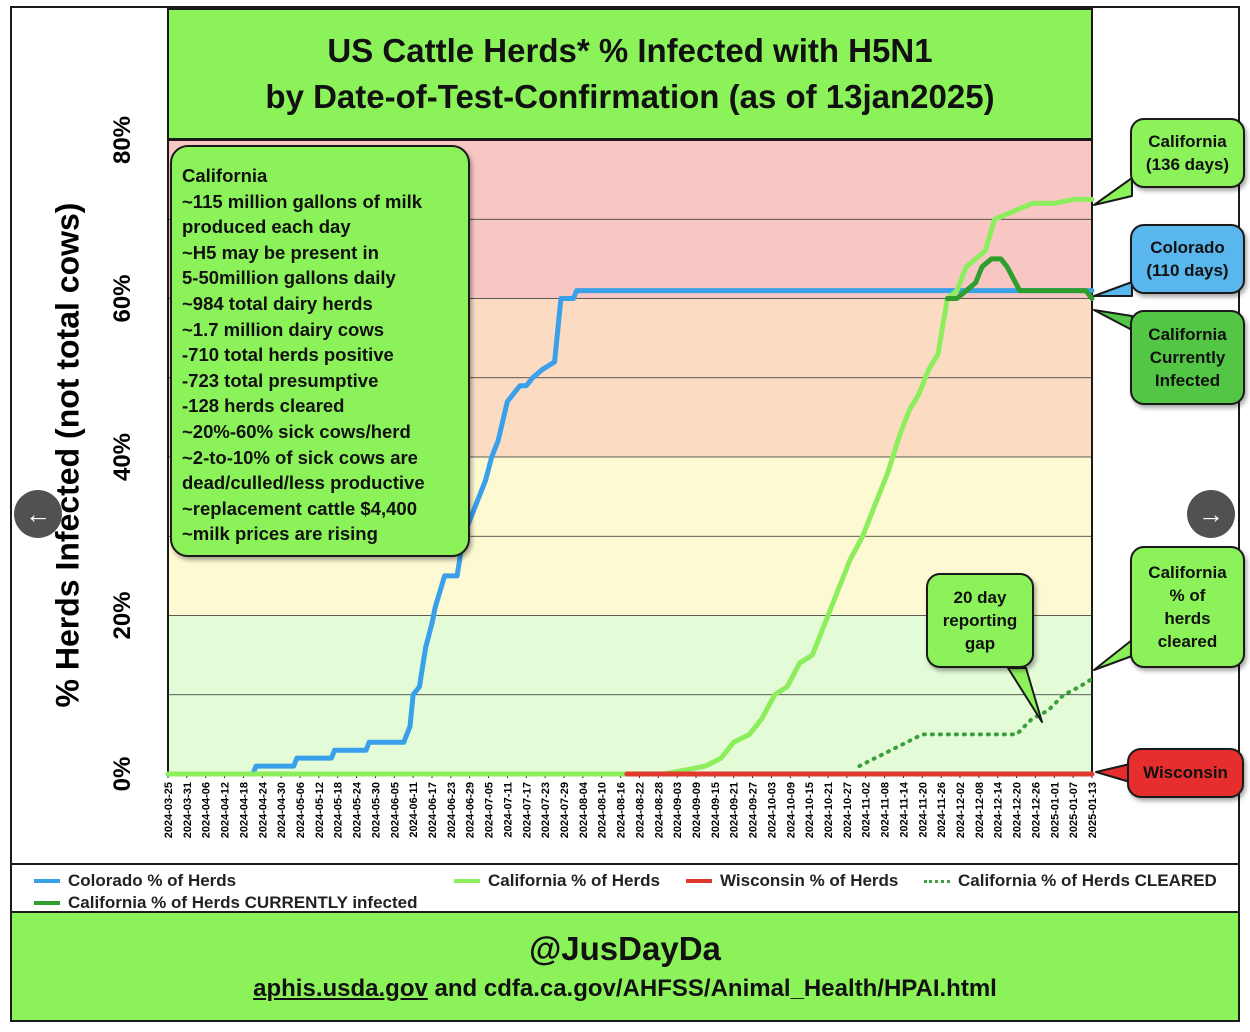 The image size is (1250, 1032). What do you see at coordinates (508, 810) in the screenshot?
I see `x-tick-label: 2024-07-11` at bounding box center [508, 810].